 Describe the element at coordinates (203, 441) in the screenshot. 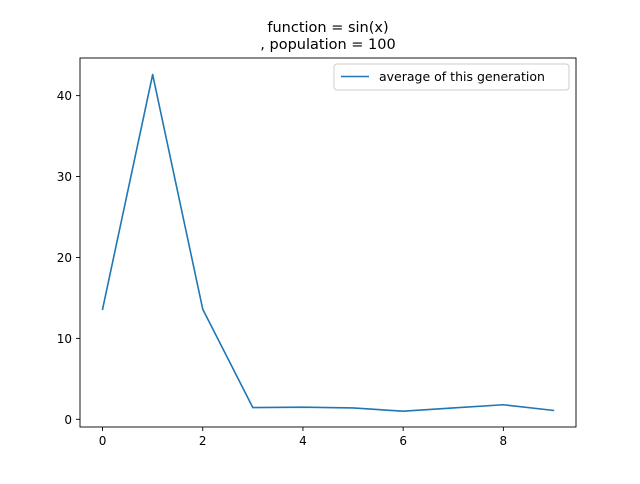

I see `x-tick-label: 2` at that location.